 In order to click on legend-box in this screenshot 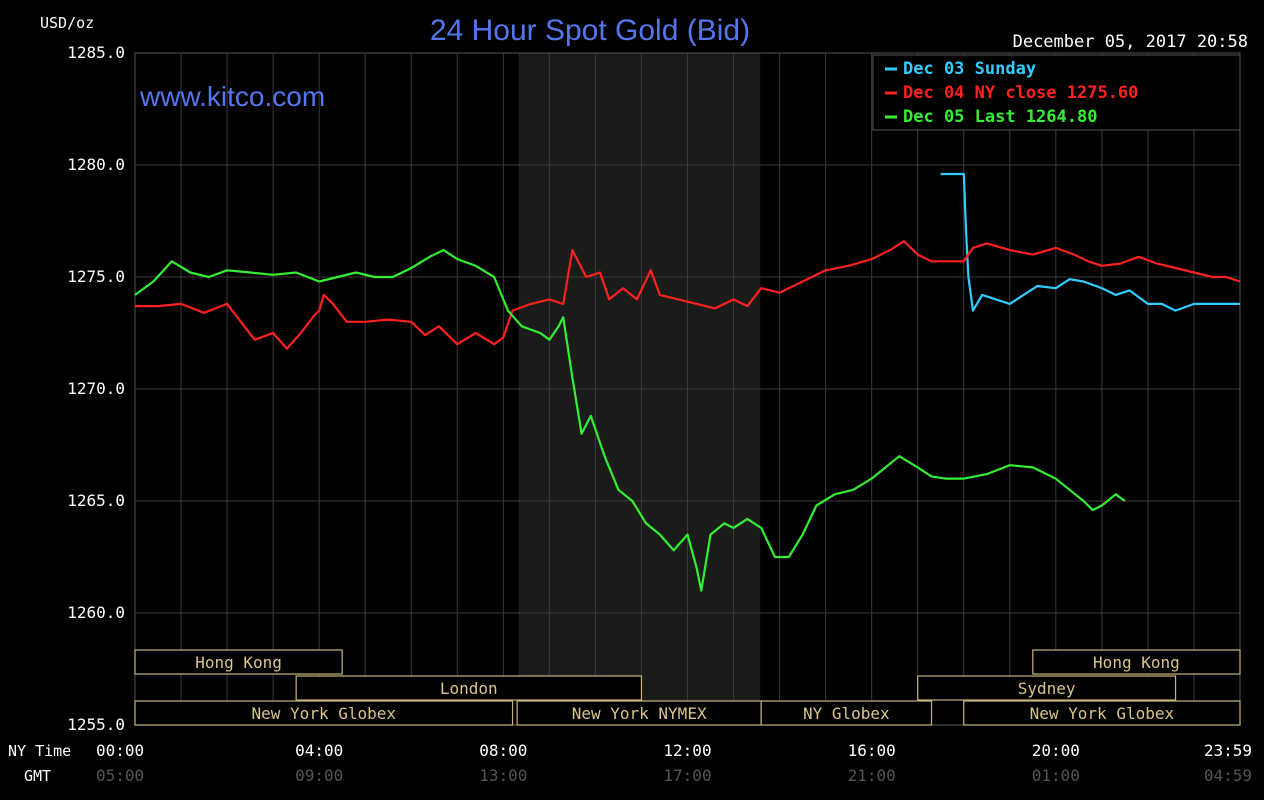, I will do `click(1056, 92)`.